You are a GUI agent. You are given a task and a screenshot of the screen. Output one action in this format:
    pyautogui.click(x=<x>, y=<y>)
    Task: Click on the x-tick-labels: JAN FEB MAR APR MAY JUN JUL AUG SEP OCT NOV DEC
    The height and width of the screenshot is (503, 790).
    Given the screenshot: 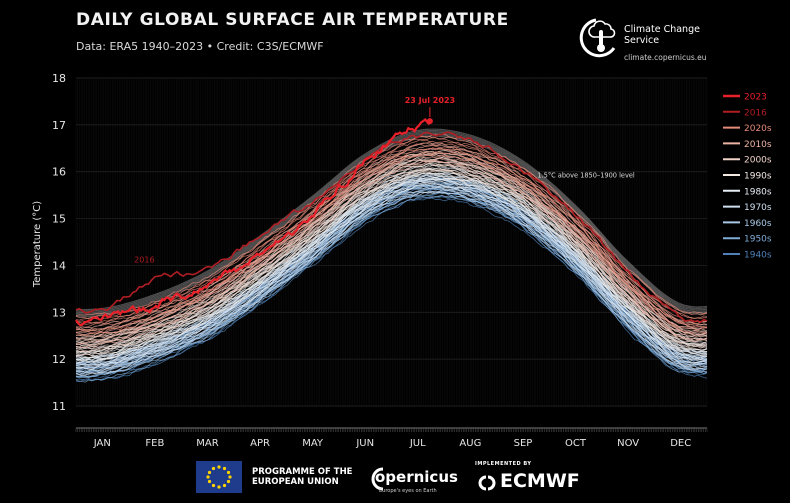 What is the action you would take?
    pyautogui.click(x=392, y=443)
    